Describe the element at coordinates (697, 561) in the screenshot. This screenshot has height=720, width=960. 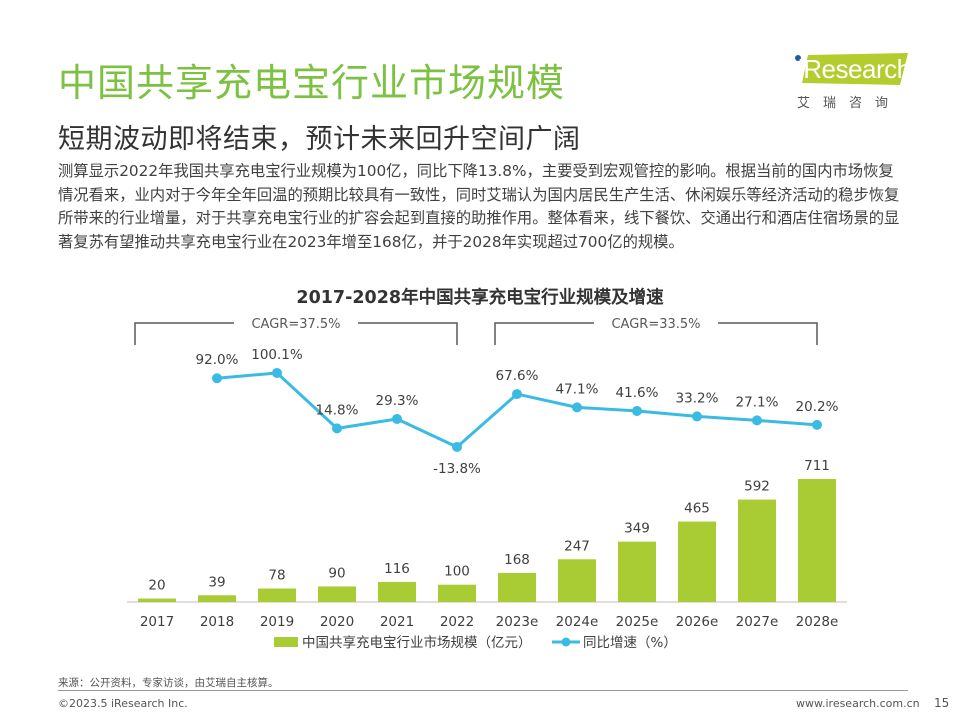
I see `bar-2026e` at that location.